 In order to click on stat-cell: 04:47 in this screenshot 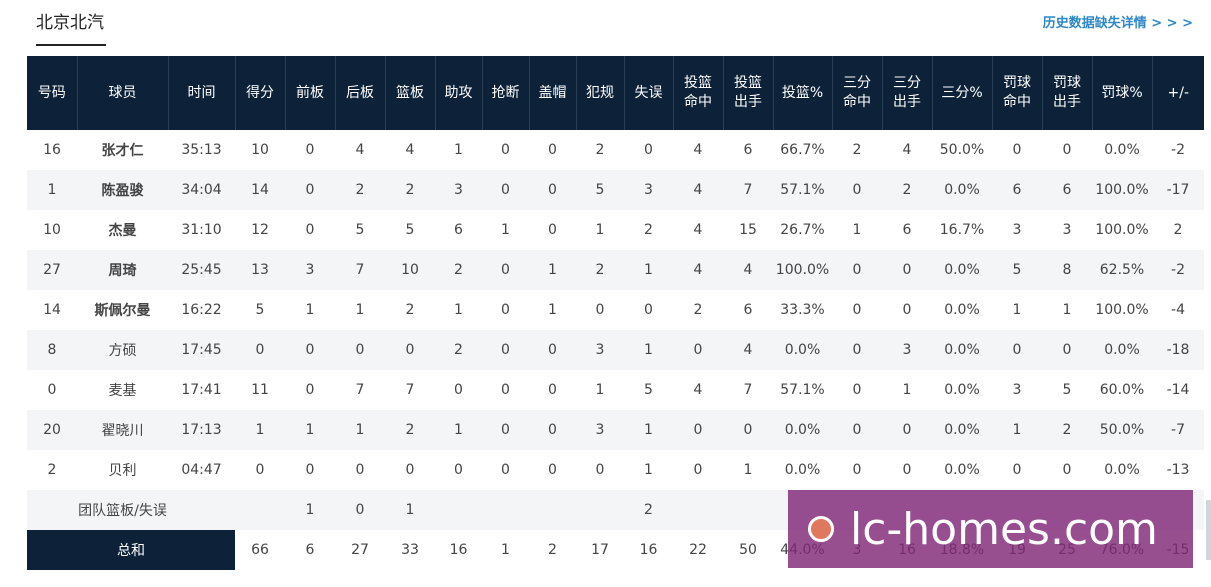, I will do `click(201, 470)`.